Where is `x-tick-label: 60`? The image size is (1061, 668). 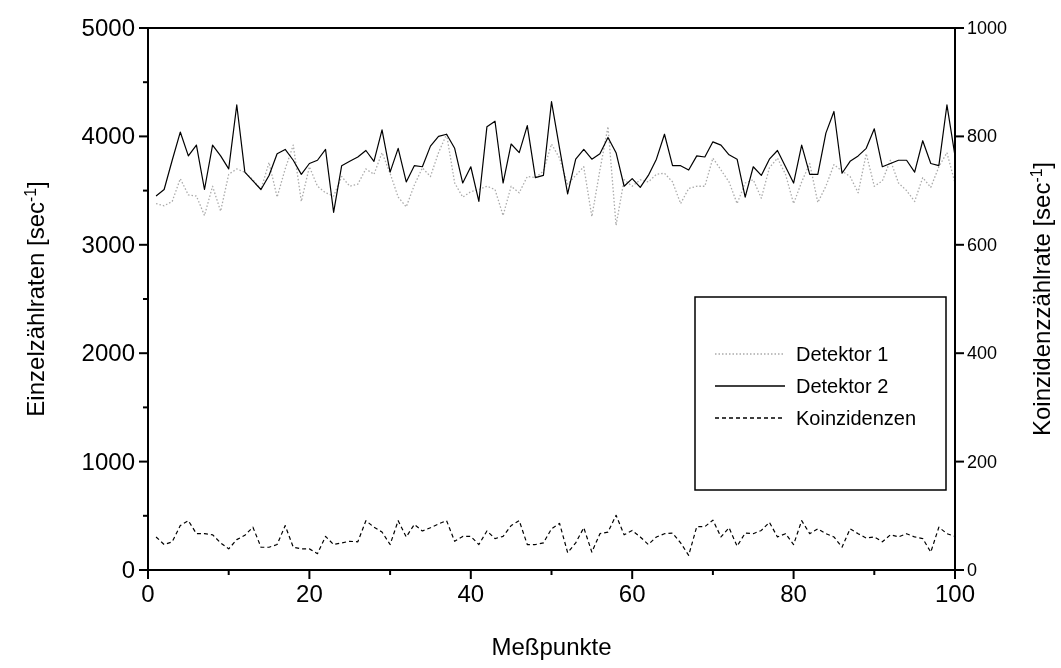
x-tick-label: 60 is located at coordinates (632, 593).